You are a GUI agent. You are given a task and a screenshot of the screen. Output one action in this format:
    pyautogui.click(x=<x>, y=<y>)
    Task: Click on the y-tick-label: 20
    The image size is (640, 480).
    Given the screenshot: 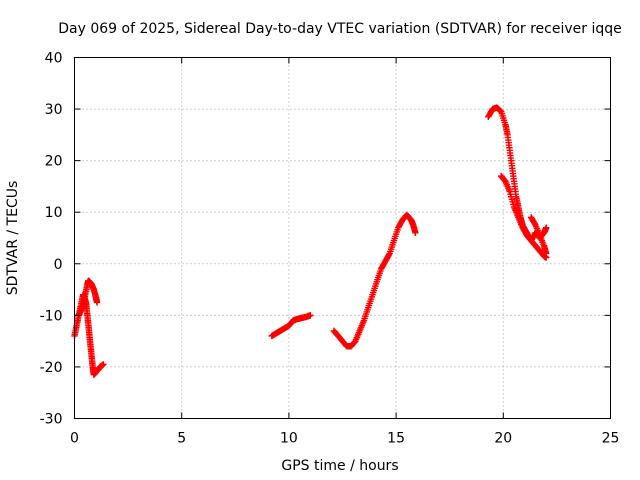 What is the action you would take?
    pyautogui.click(x=54, y=162)
    